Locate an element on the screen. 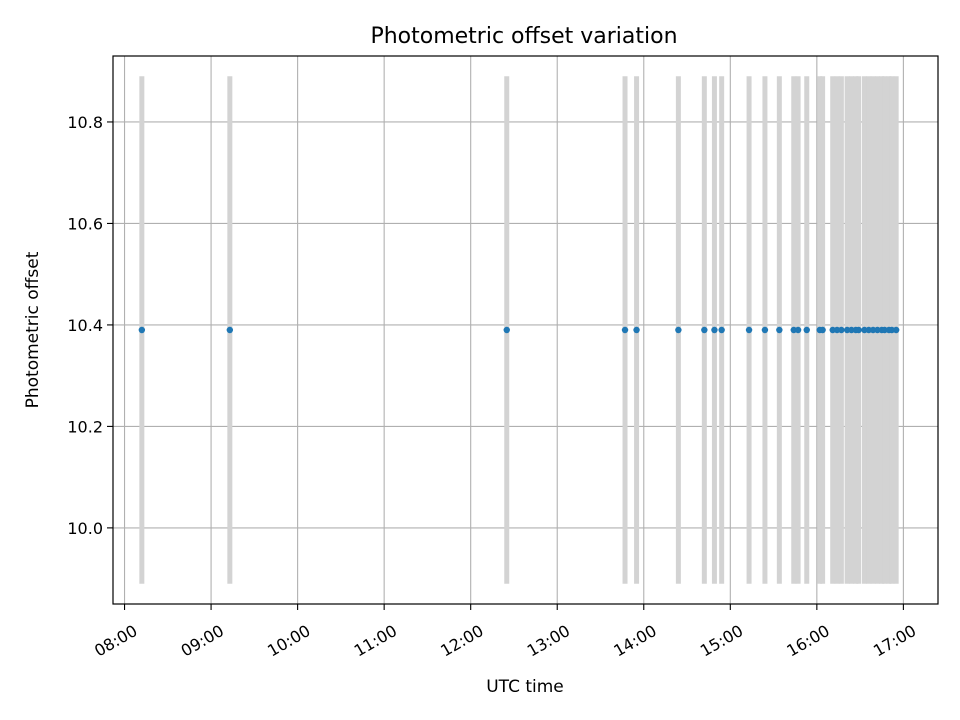 The height and width of the screenshot is (720, 960). data-points is located at coordinates (519, 330).